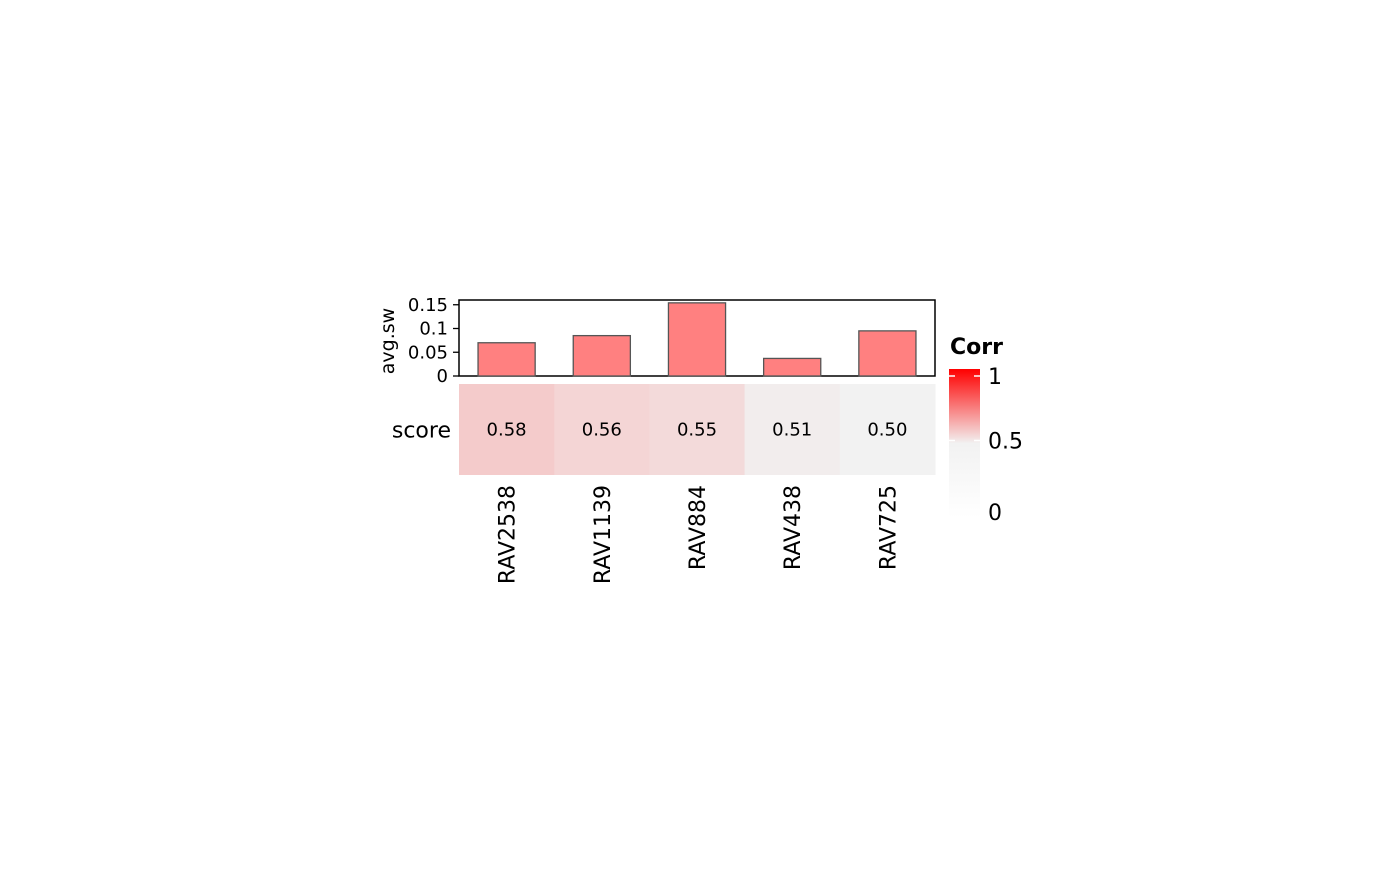  Describe the element at coordinates (603, 534) in the screenshot. I see `x-tick-label-RAV1139: RAV1139` at that location.